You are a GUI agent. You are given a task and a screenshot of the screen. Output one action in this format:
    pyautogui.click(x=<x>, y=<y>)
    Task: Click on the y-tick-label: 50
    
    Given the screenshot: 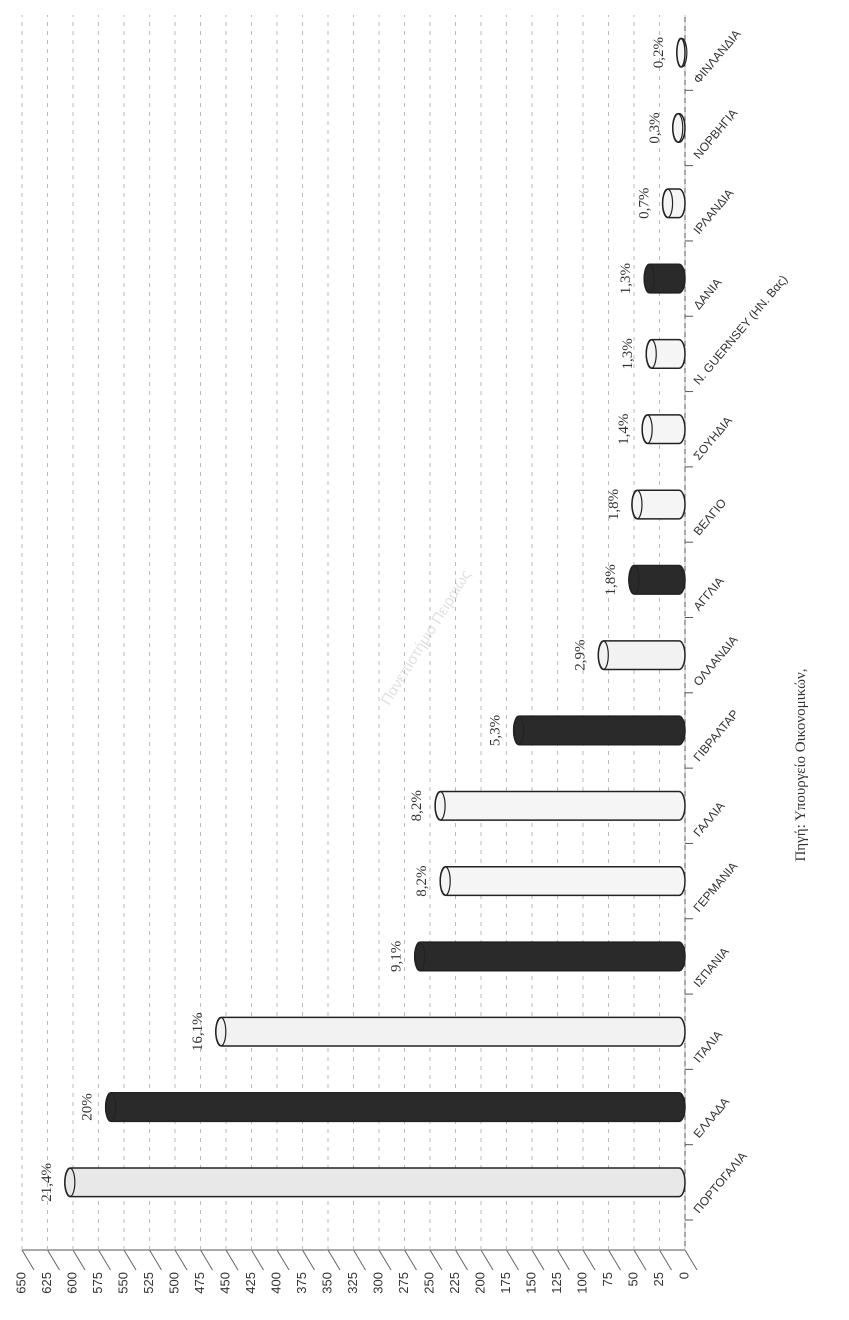 What is the action you would take?
    pyautogui.click(x=632, y=1279)
    